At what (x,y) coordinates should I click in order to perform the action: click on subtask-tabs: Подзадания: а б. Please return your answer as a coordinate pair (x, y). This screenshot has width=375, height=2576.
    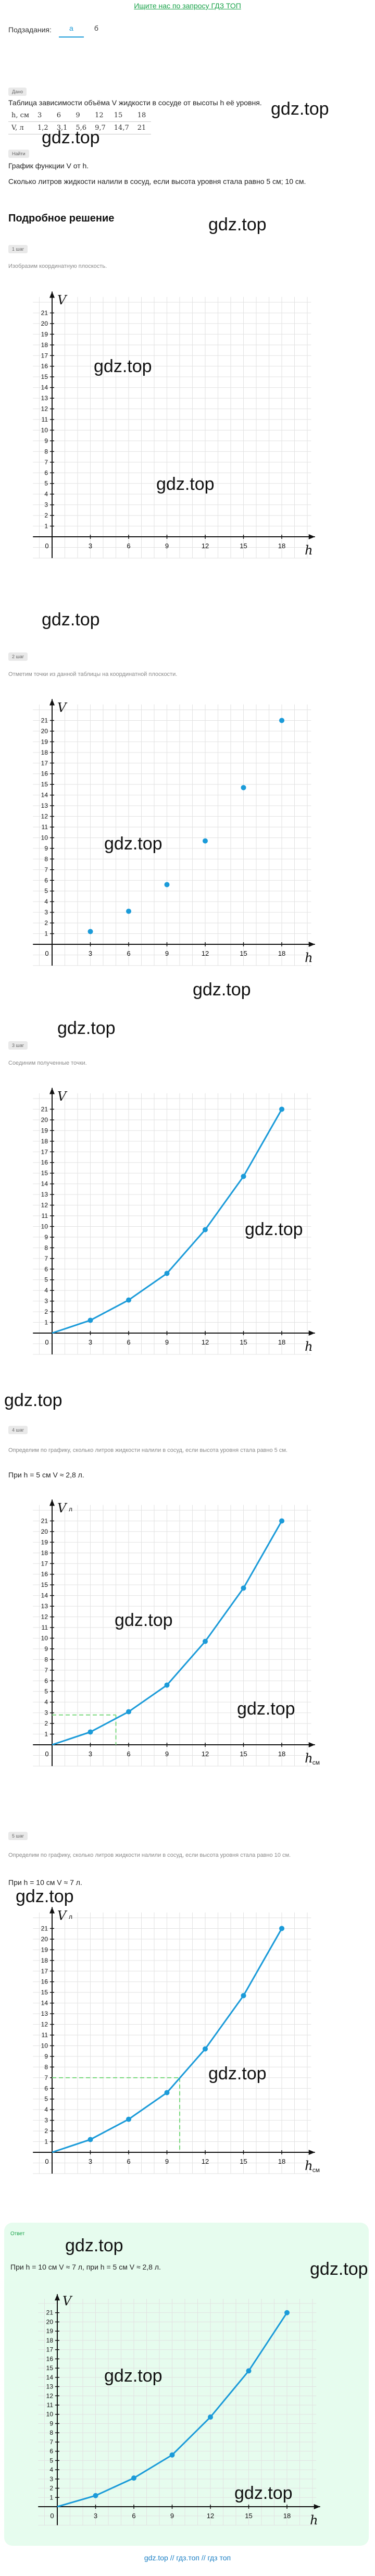
    Looking at the image, I should click on (58, 30).